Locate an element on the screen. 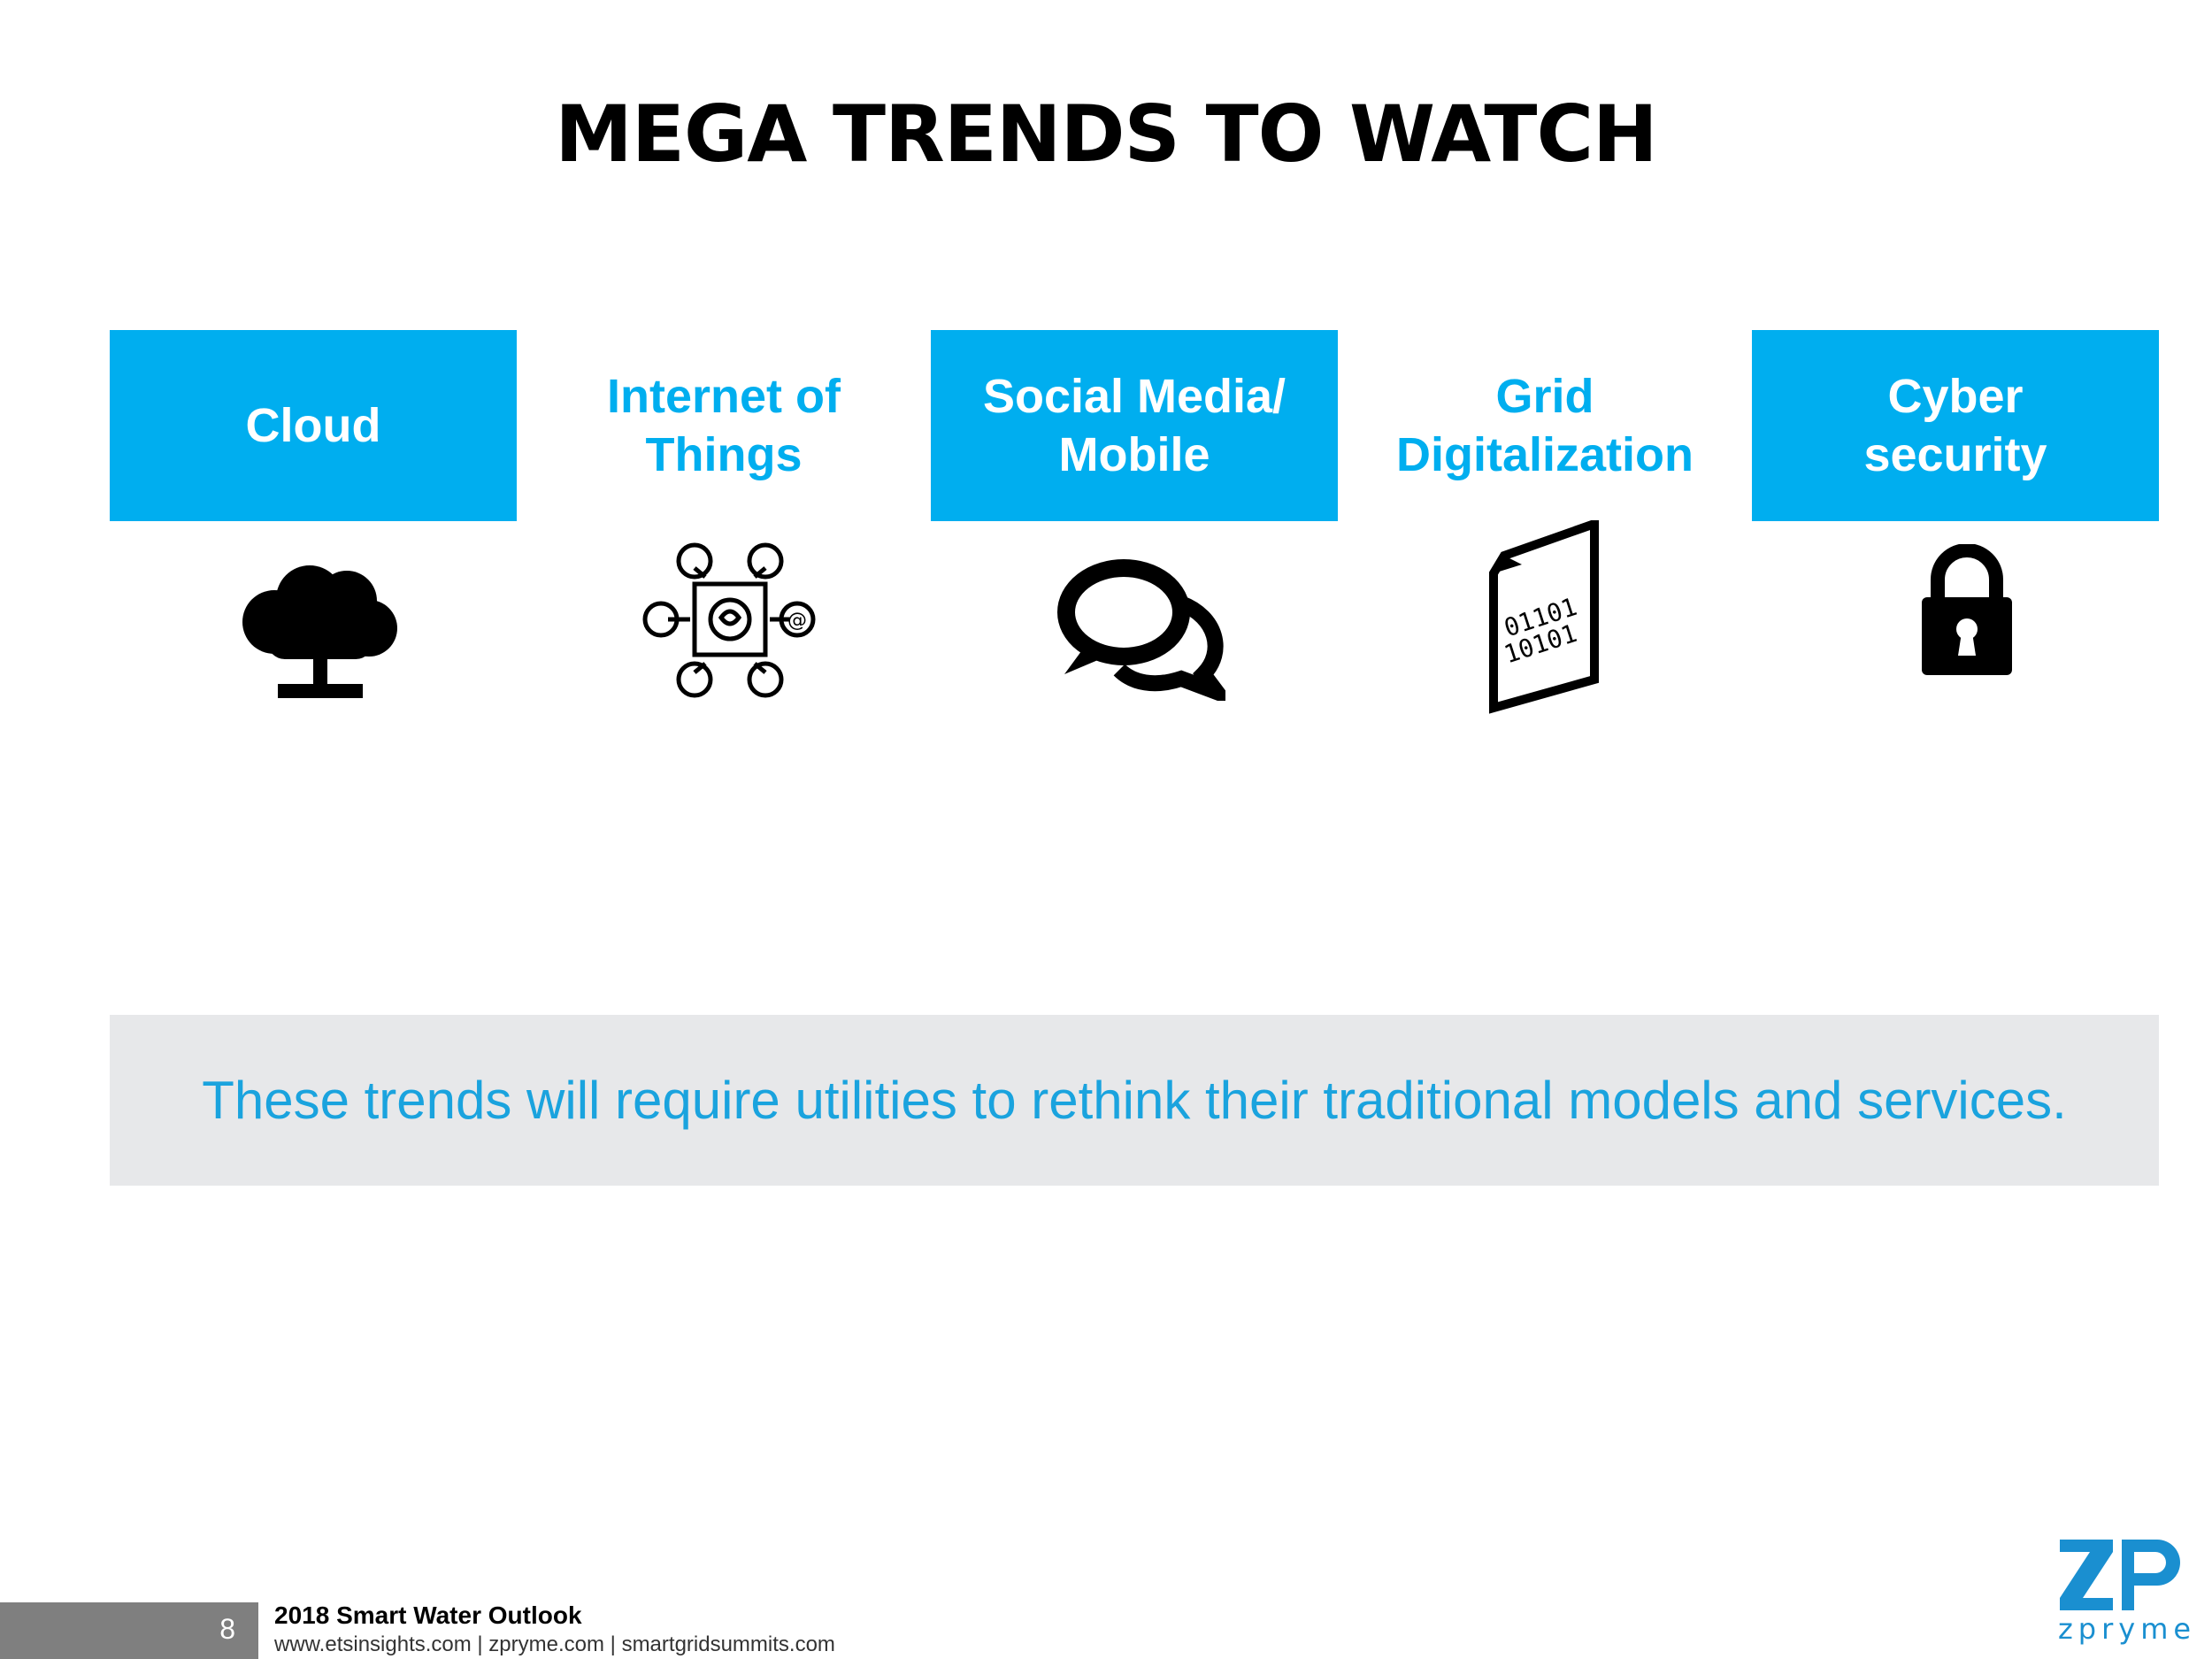  binary-document-icon: 01101 10101 is located at coordinates (1544, 618).